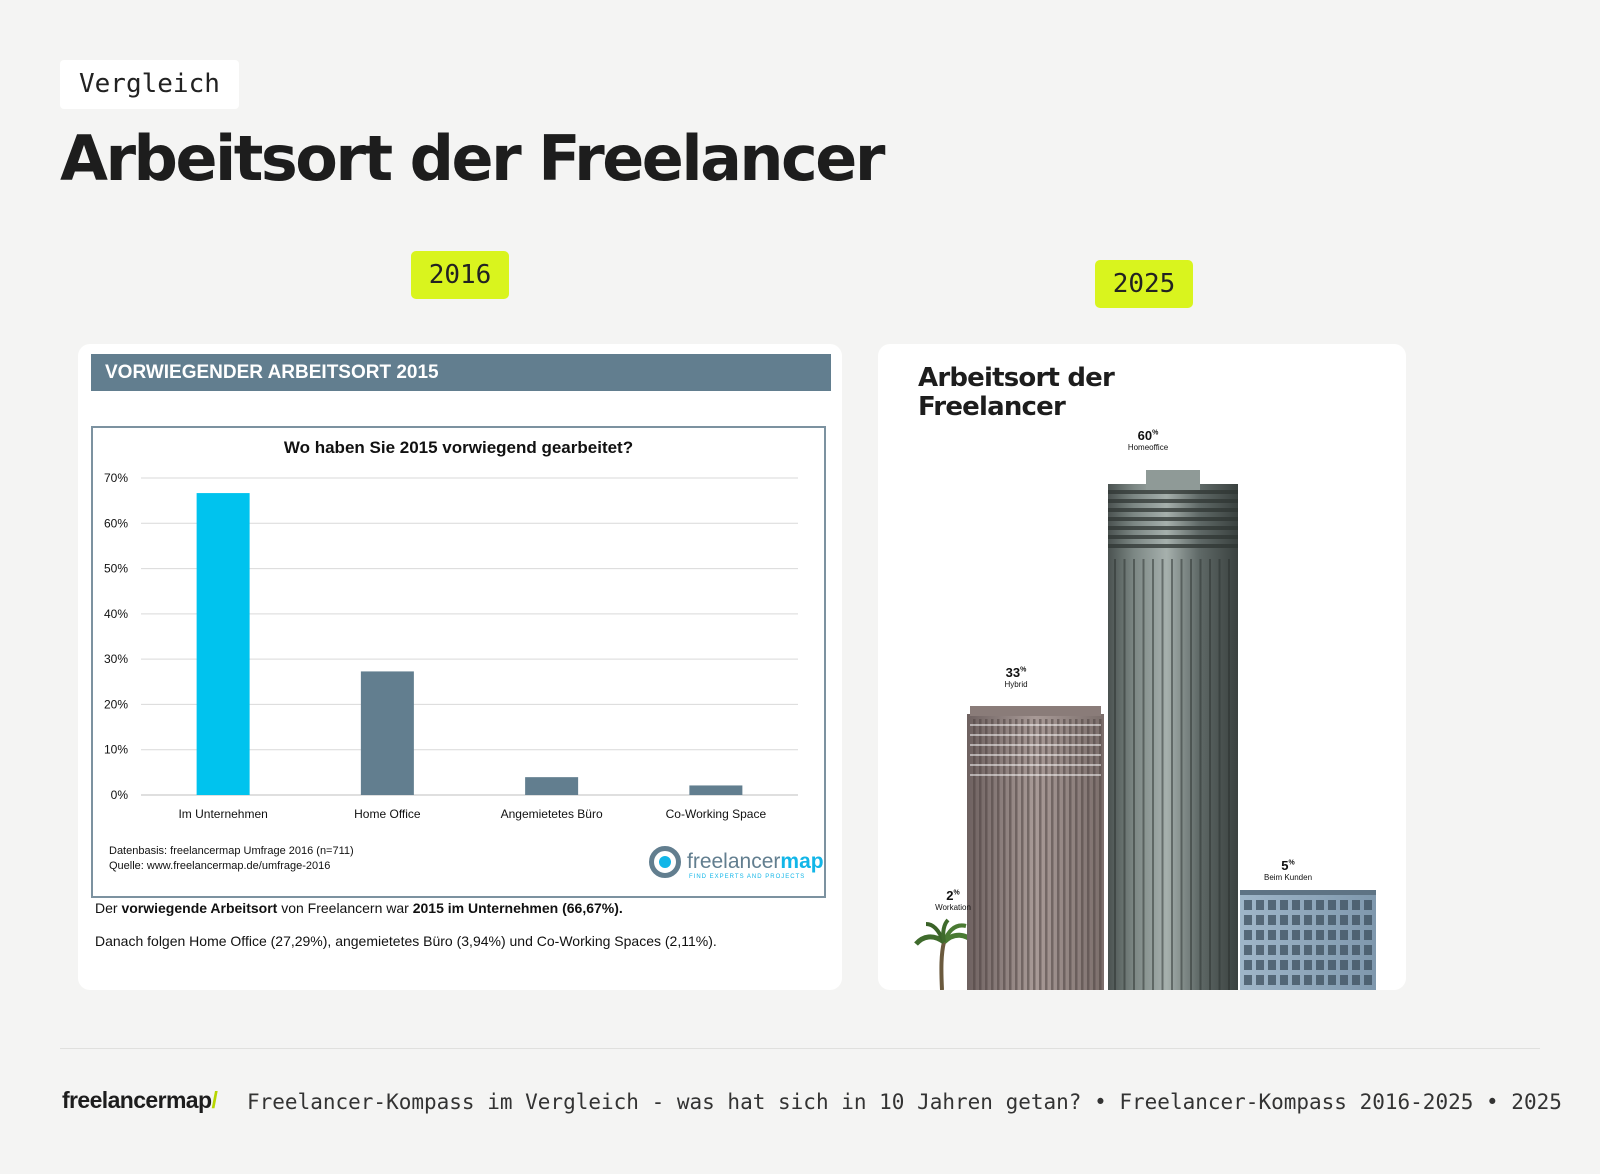 The width and height of the screenshot is (1600, 1174). Describe the element at coordinates (460, 275) in the screenshot. I see `year-badge-2016: 2016` at that location.